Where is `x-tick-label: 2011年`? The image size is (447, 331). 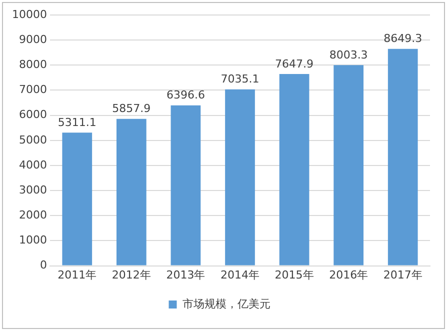 x-tick-label: 2011年 is located at coordinates (77, 275).